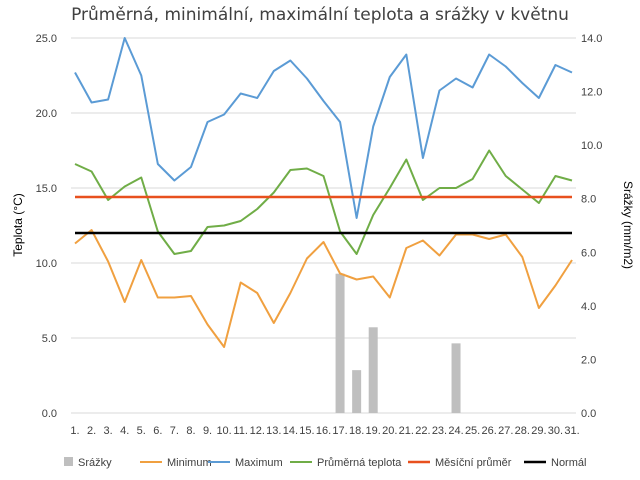  What do you see at coordinates (46, 39) in the screenshot?
I see `y-tick-label: 25.0` at bounding box center [46, 39].